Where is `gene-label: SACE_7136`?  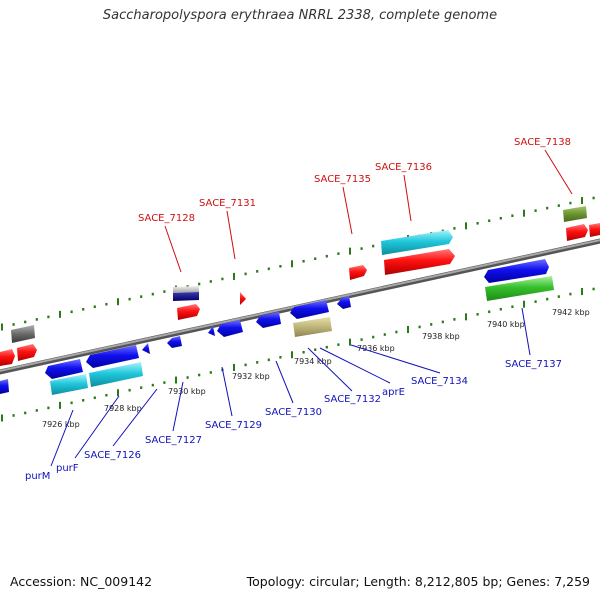 gene-label: SACE_7136 is located at coordinates (403, 167).